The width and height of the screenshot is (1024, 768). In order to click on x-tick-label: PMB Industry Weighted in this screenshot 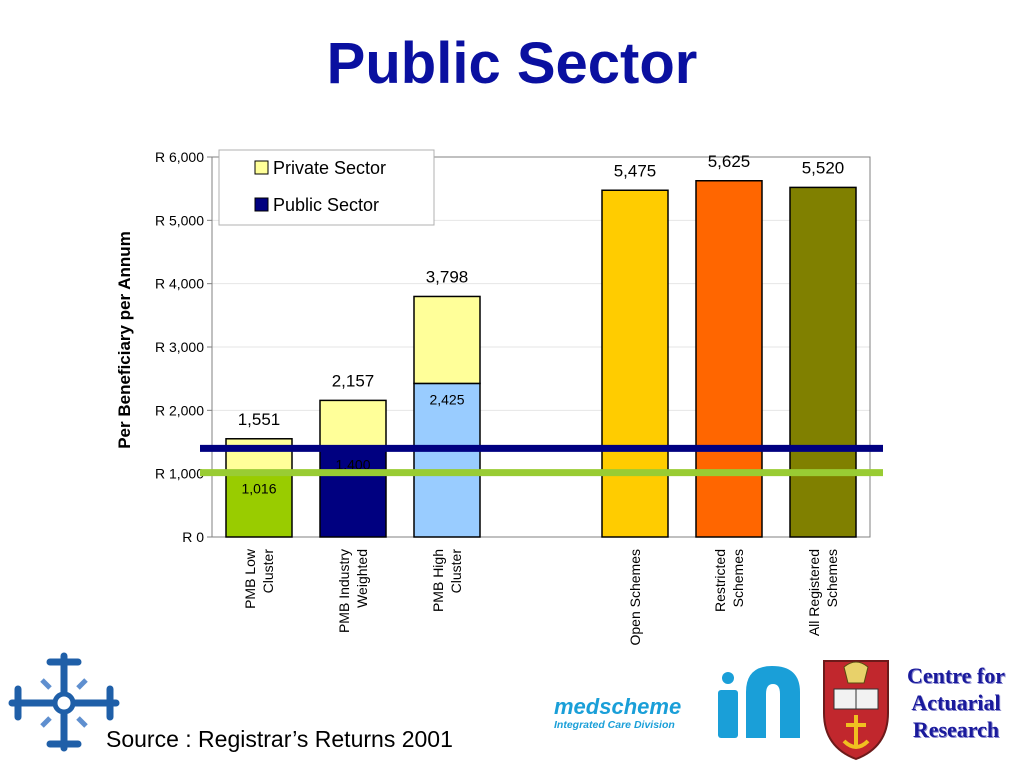, I will do `click(353, 591)`.